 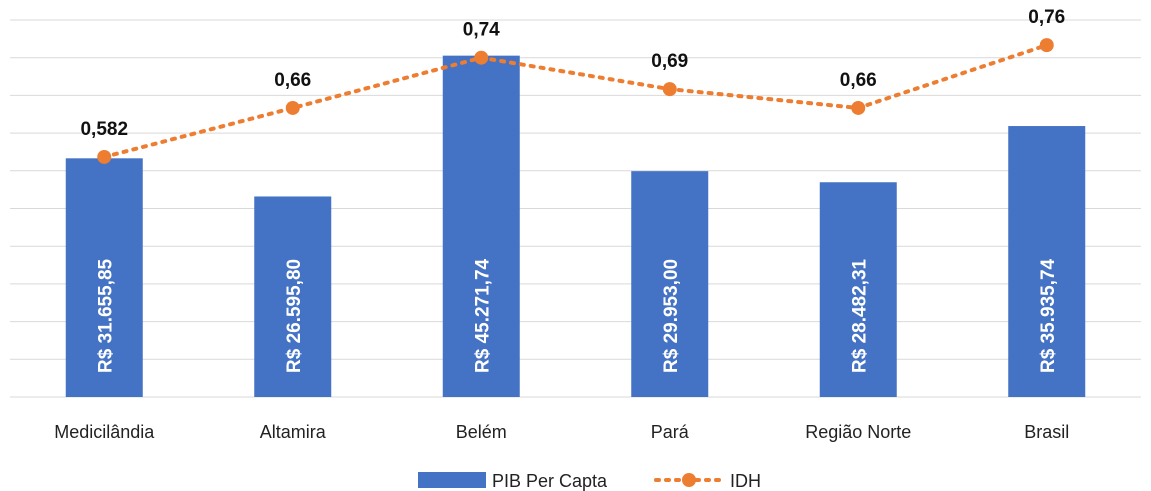 I want to click on category-label: Altamira, so click(x=293, y=432).